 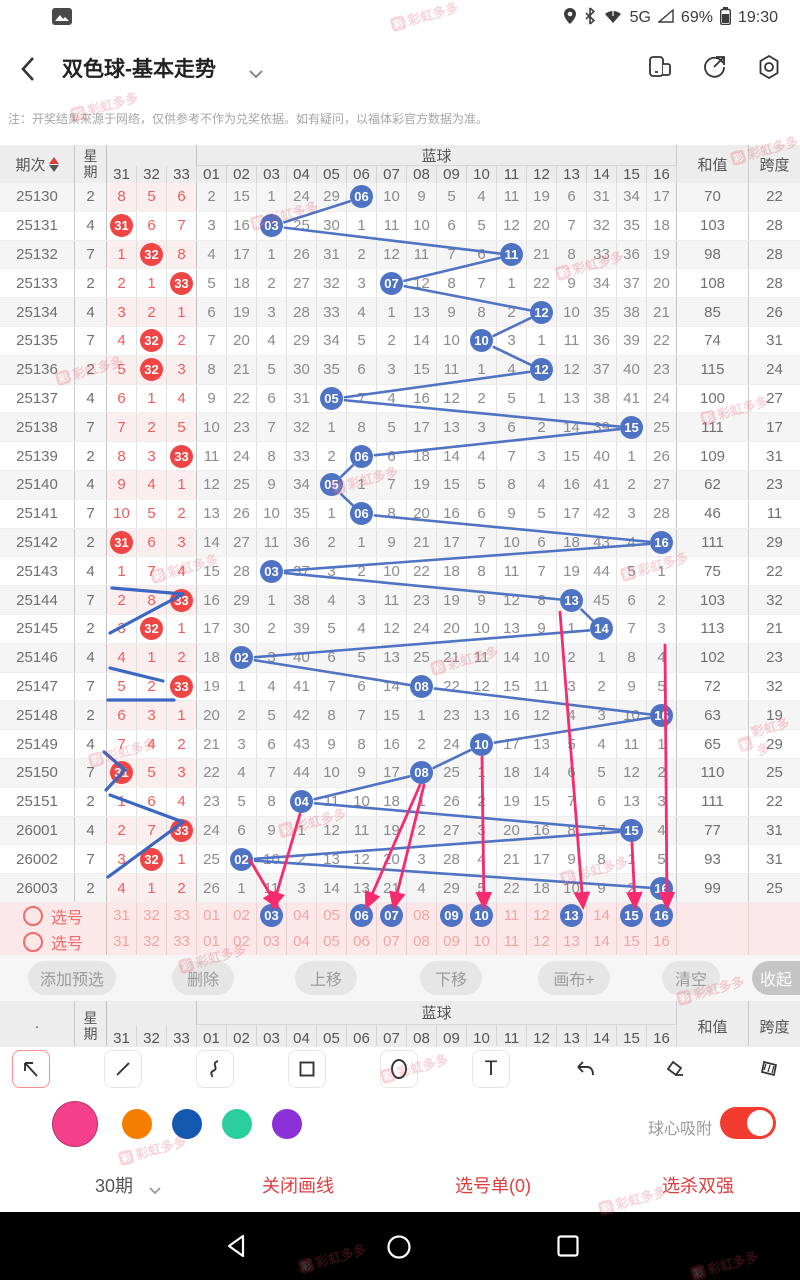 I want to click on clear-button: 清空, so click(x=691, y=978).